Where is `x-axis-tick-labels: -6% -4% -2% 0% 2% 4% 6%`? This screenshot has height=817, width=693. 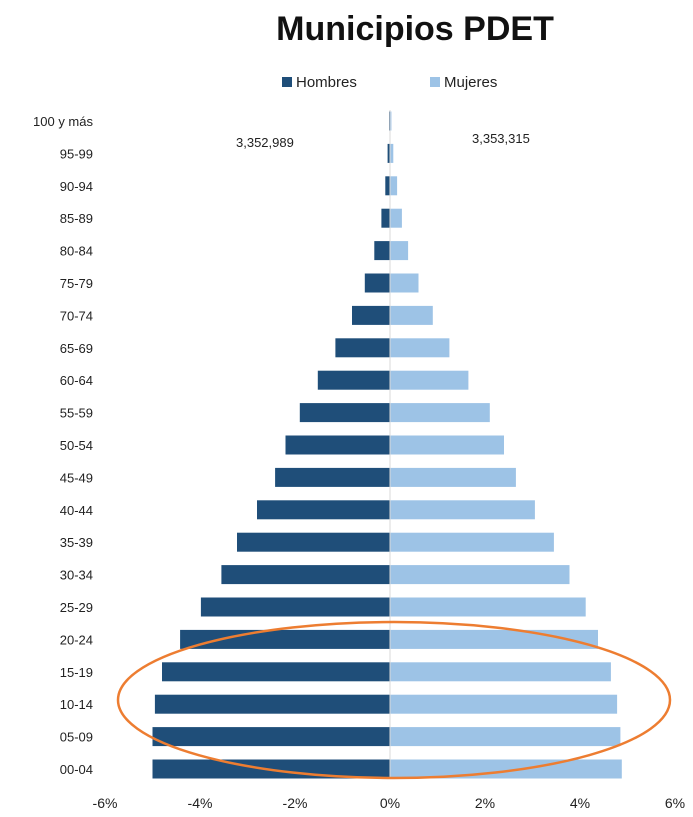
x-axis-tick-labels: -6% -4% -2% 0% 2% 4% 6% is located at coordinates (389, 803).